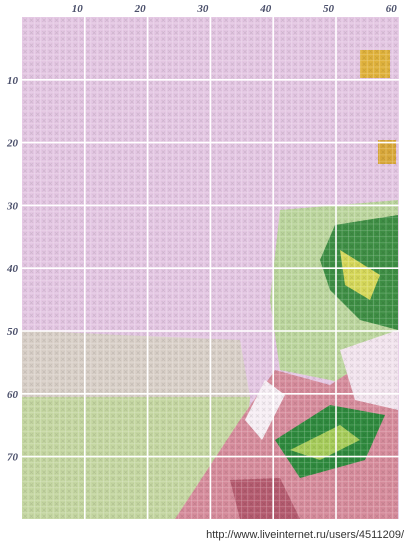 This screenshot has height=545, width=407. I want to click on row-label: 20, so click(12, 144).